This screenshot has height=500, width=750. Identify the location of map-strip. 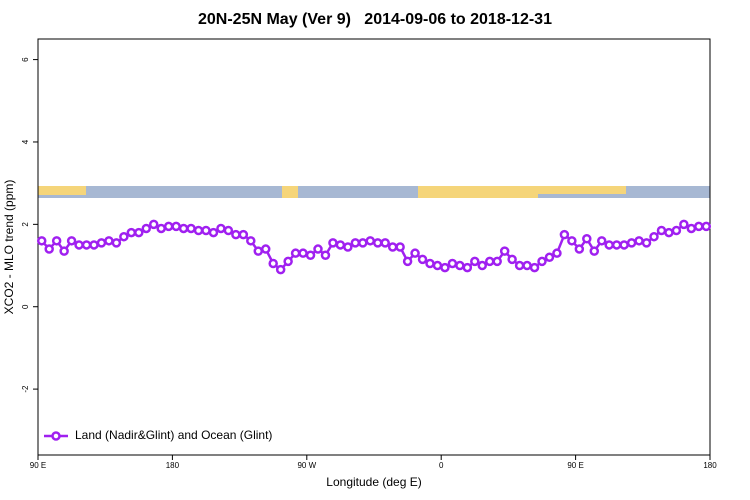
(374, 192).